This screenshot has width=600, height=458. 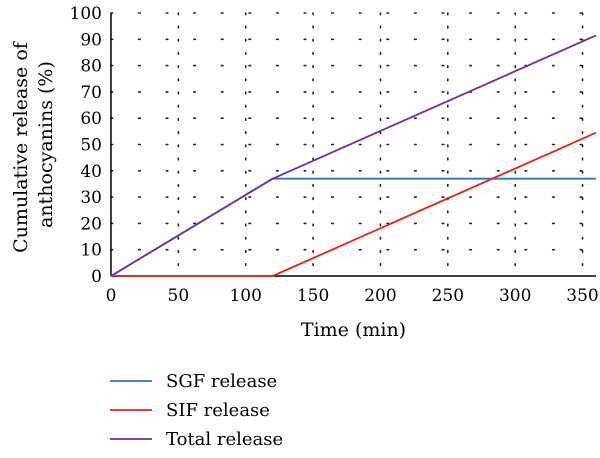 What do you see at coordinates (91, 198) in the screenshot?
I see `y-tick-label: 30` at bounding box center [91, 198].